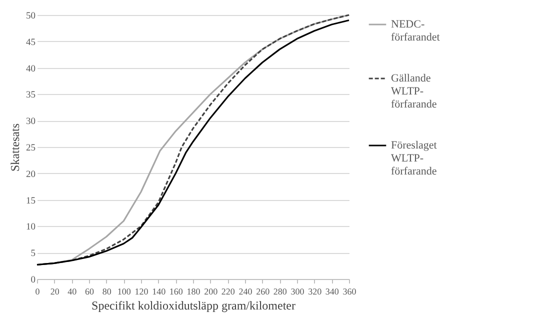  Describe the element at coordinates (31, 69) in the screenshot. I see `y-tick-label: 40` at that location.